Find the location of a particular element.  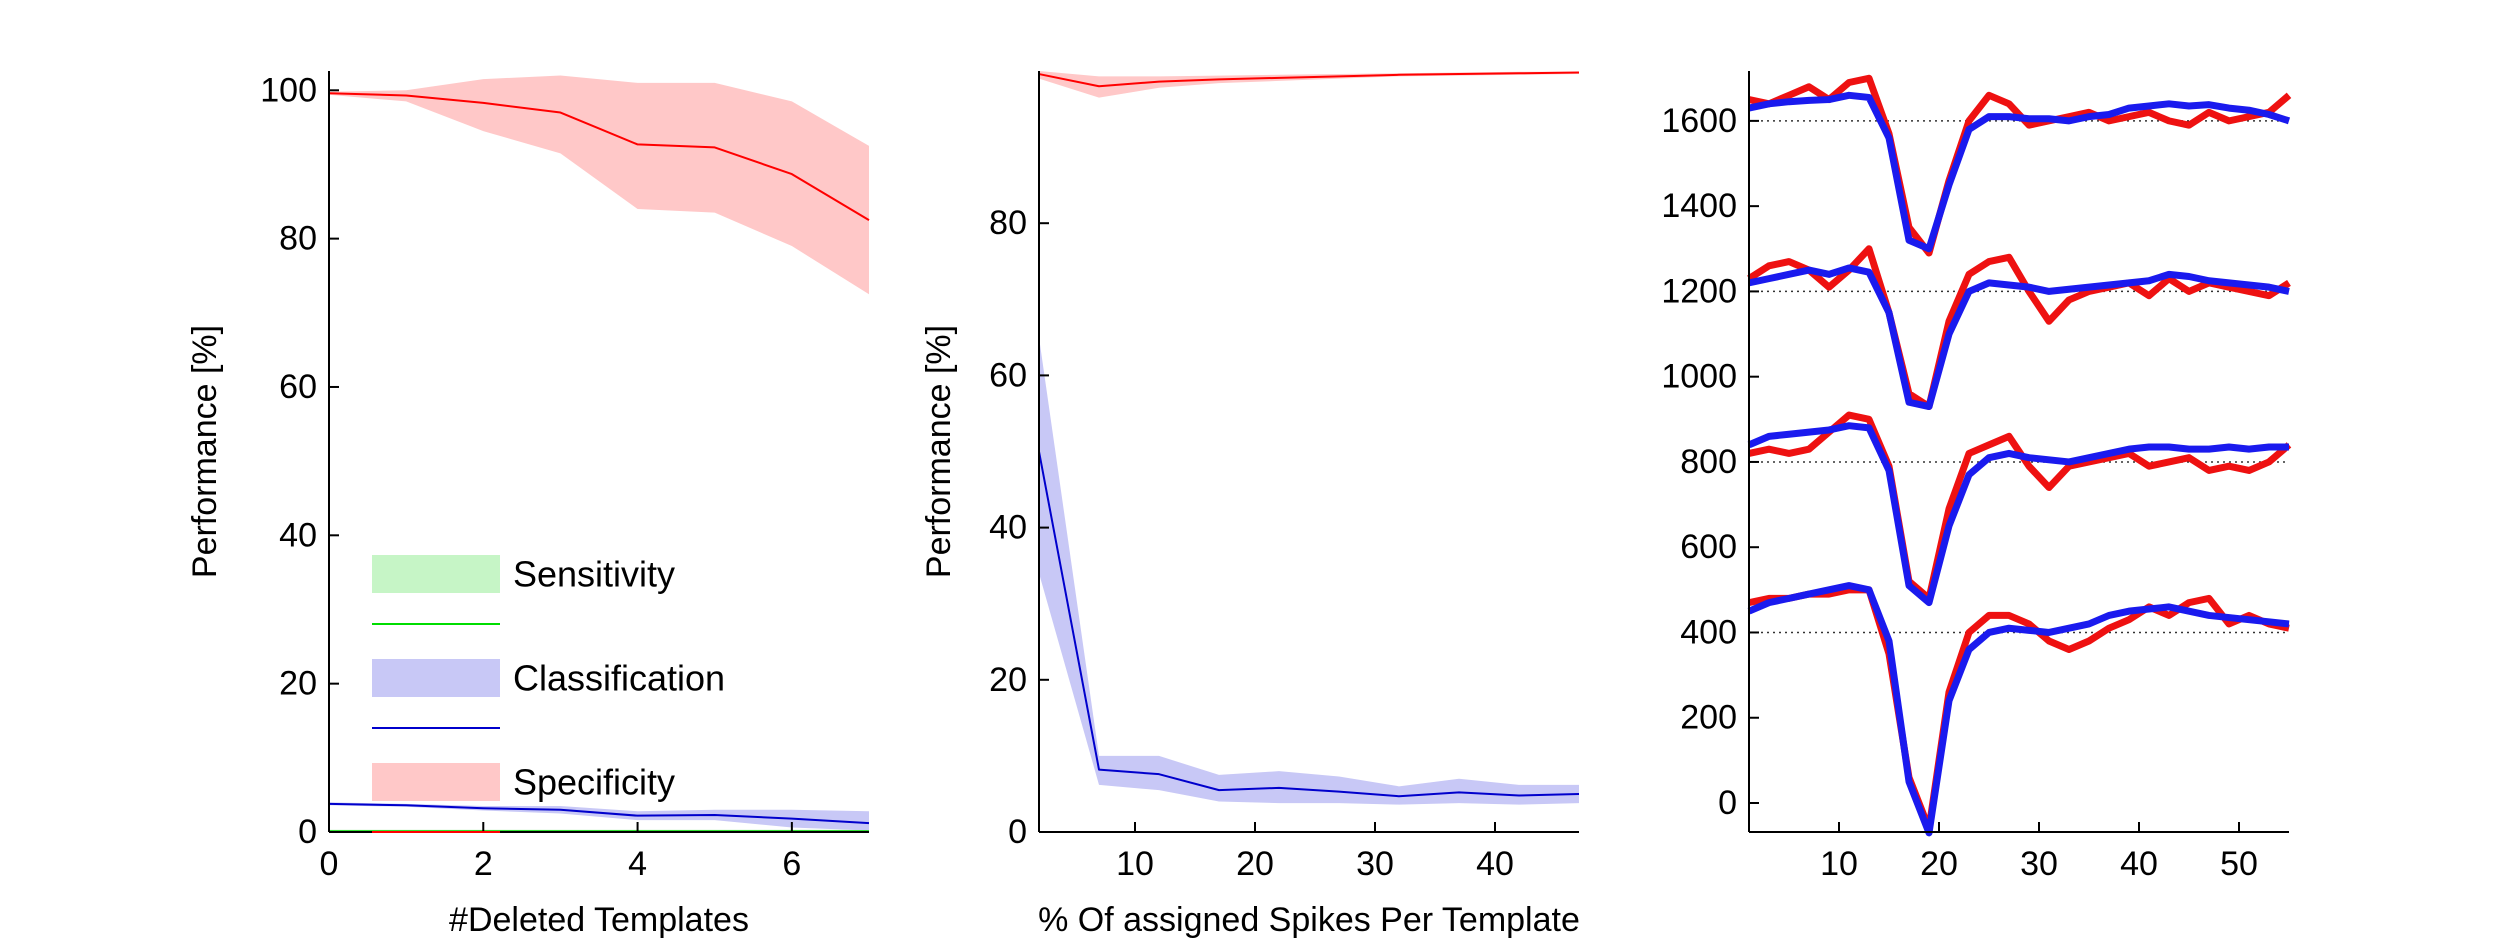

x-axis-label: % Of assigned Spikes Per Template is located at coordinates (1309, 919).